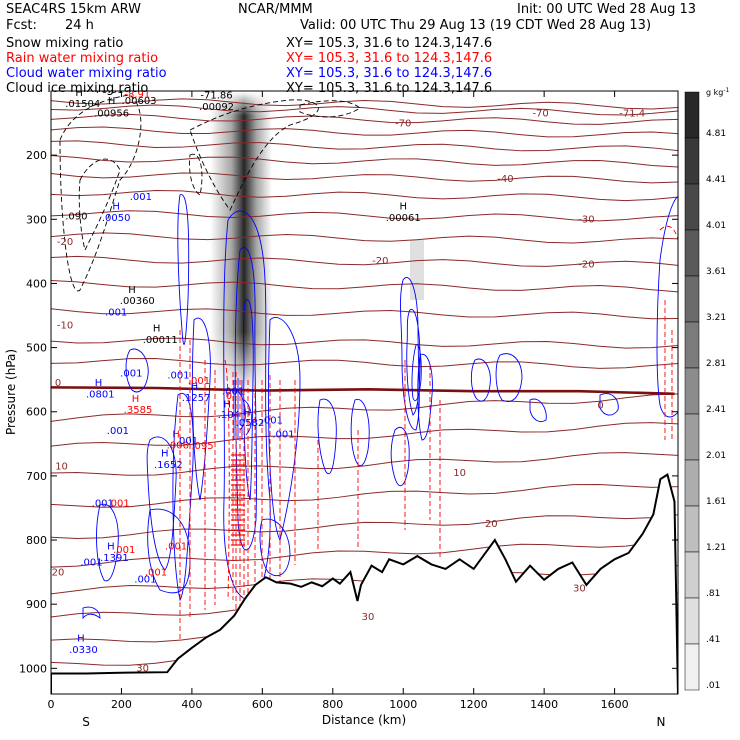  Describe the element at coordinates (238, 500) in the screenshot. I see `rain-water-core` at that location.